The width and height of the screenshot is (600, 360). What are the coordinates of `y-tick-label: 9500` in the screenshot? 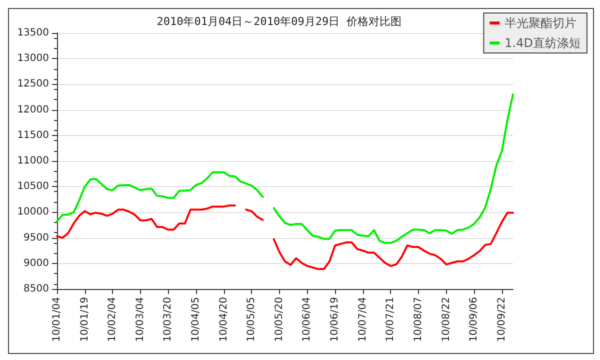 It's located at (36, 238).